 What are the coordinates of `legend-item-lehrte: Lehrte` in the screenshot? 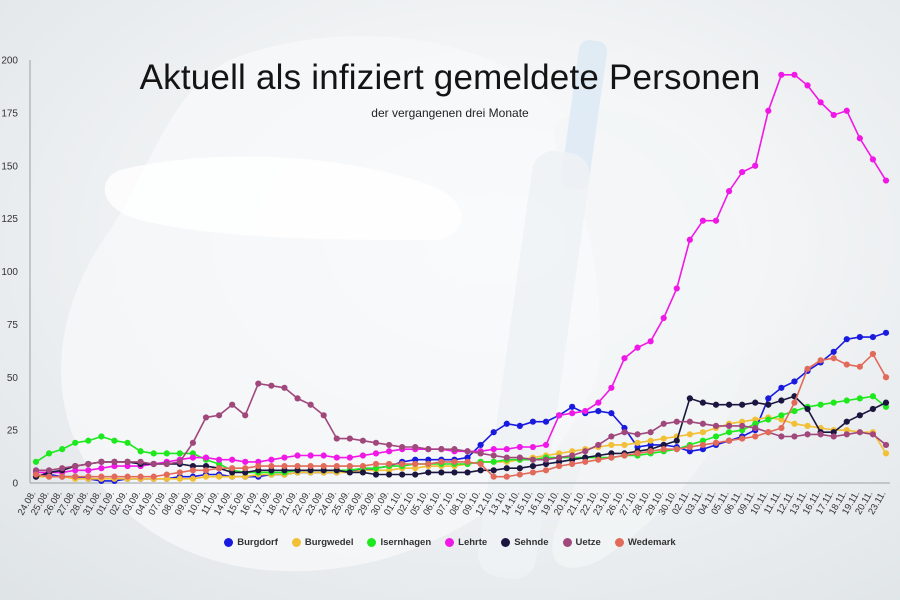 It's located at (466, 542).